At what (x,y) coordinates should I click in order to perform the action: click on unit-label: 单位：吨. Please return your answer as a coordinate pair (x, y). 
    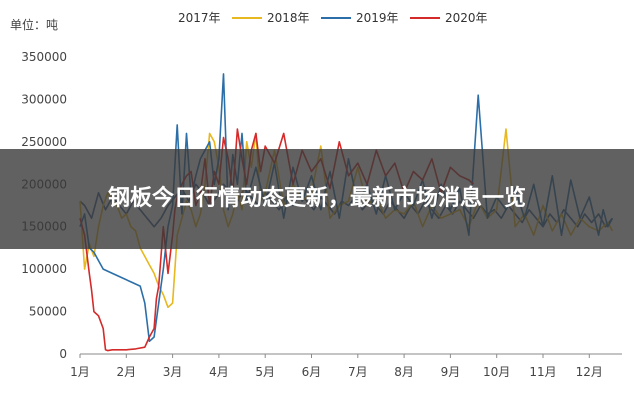
    Looking at the image, I should click on (34, 24).